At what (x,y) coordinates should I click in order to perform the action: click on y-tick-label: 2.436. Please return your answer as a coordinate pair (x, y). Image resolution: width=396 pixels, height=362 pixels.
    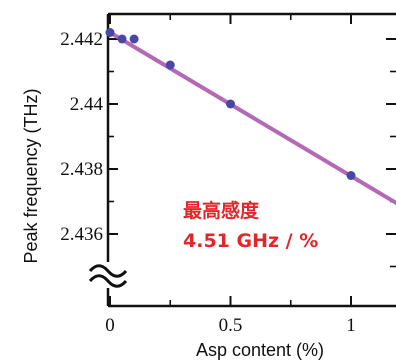
    Looking at the image, I should click on (81, 234).